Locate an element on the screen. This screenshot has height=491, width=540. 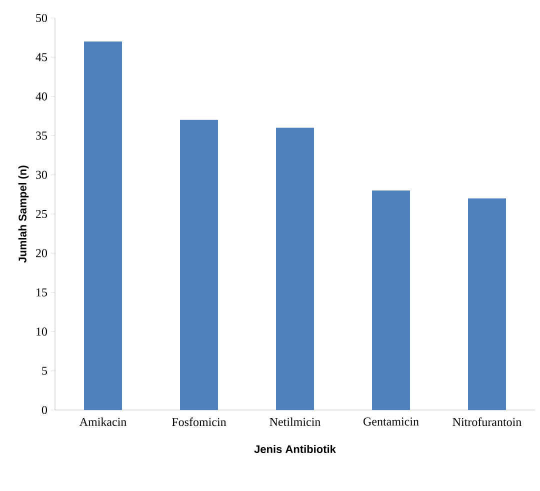
y-axis-title: Jumlah Sampel (n) is located at coordinates (23, 214).